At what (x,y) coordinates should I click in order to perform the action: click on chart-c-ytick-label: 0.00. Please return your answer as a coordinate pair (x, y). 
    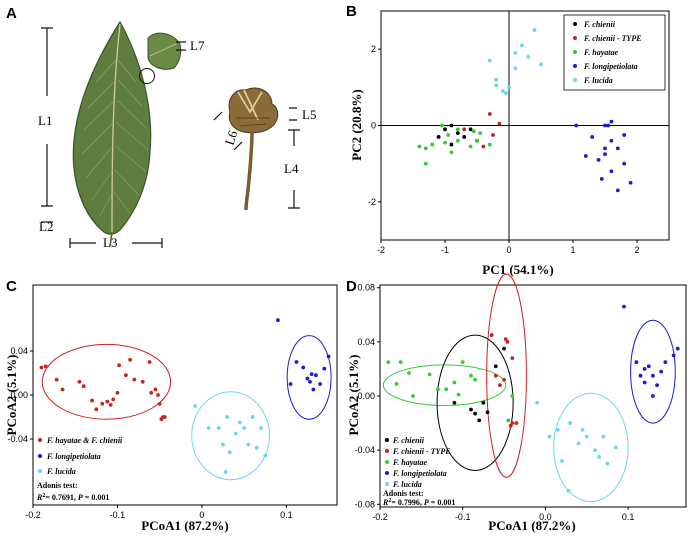
    Looking at the image, I should click on (19, 395).